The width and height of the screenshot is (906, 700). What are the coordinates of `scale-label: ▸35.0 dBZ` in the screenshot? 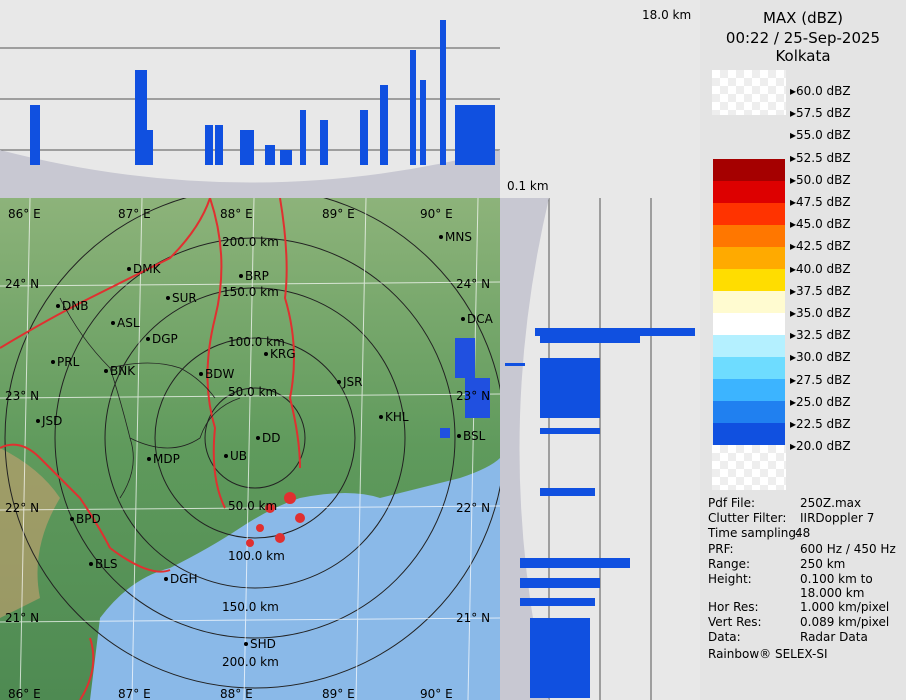 It's located at (820, 313).